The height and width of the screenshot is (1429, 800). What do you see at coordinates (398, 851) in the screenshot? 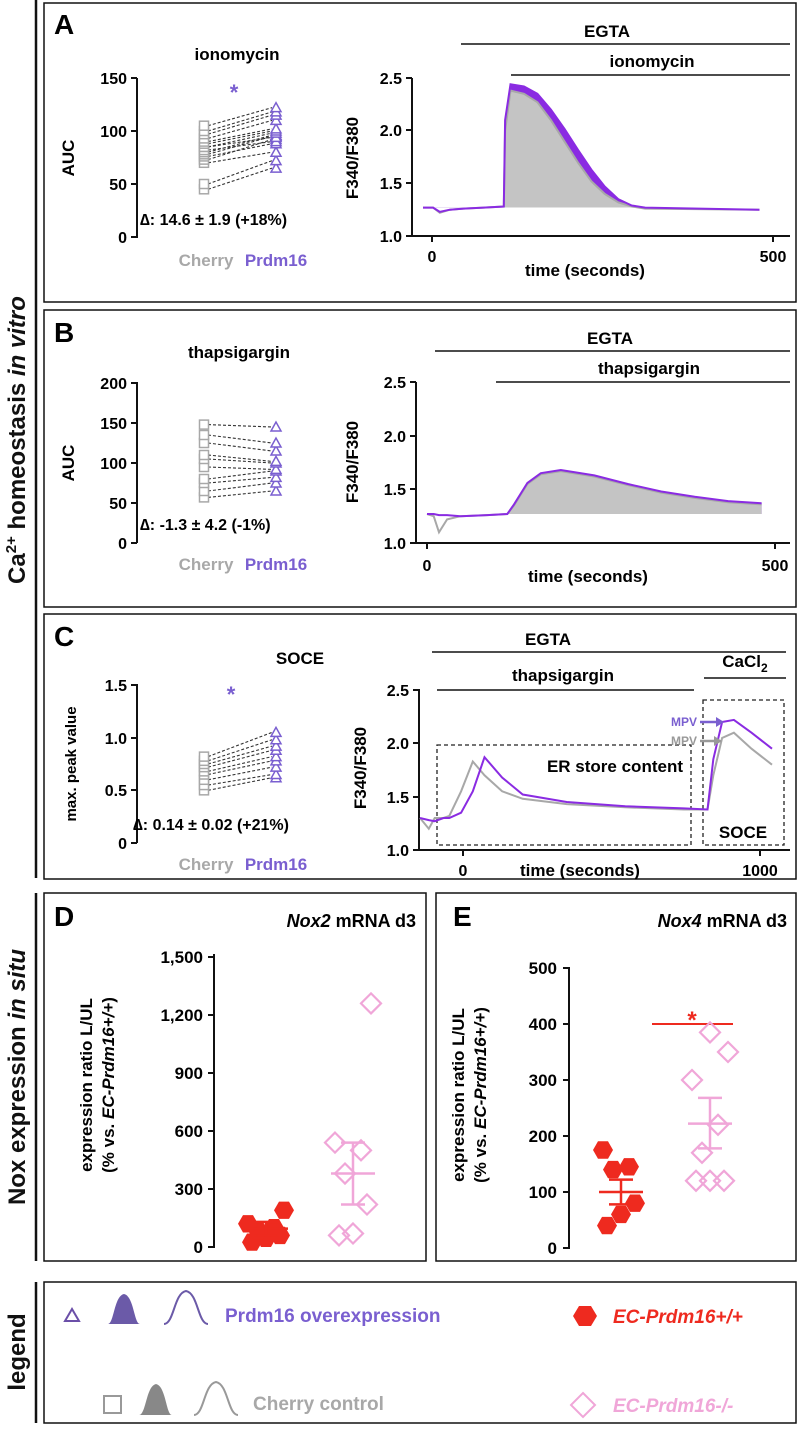
I see `panel-c-trace-ytick: 1.0` at bounding box center [398, 851].